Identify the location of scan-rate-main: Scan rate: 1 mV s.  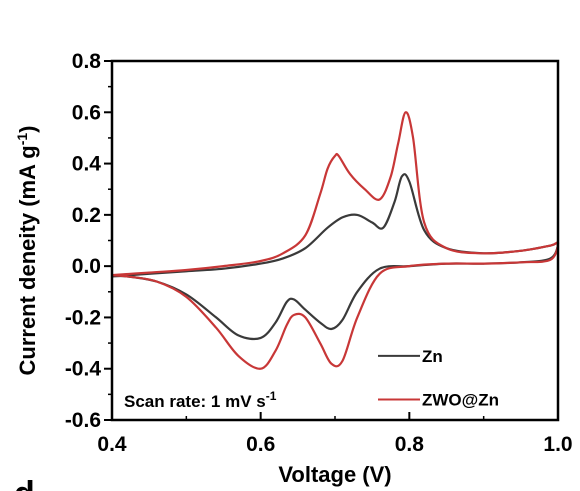
(195, 401).